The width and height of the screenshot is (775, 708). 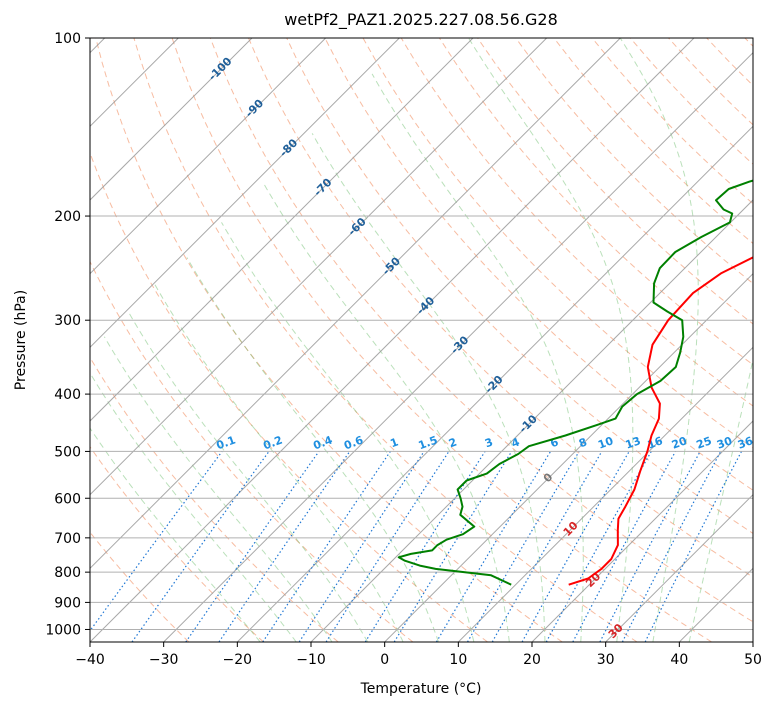 I want to click on y-tick-label: 900, so click(x=67, y=603).